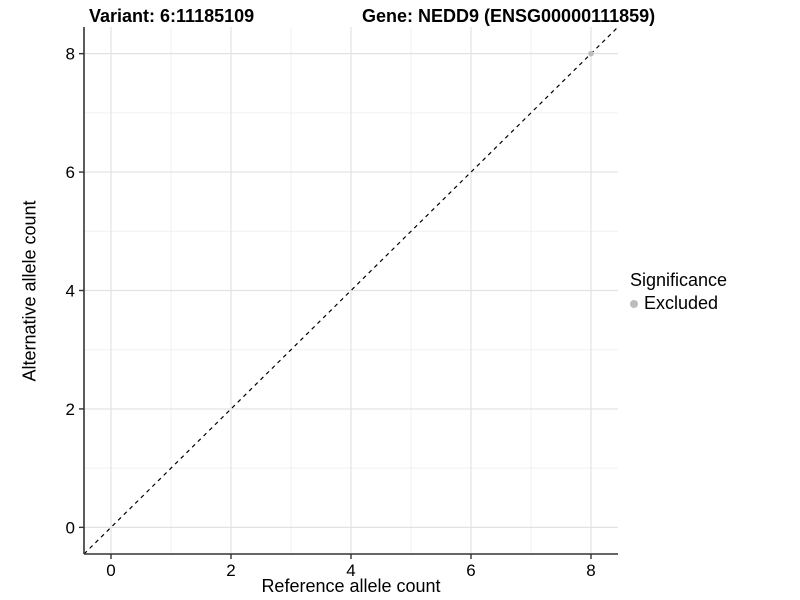 The width and height of the screenshot is (800, 600). I want to click on y-tick-label: 0, so click(70, 527).